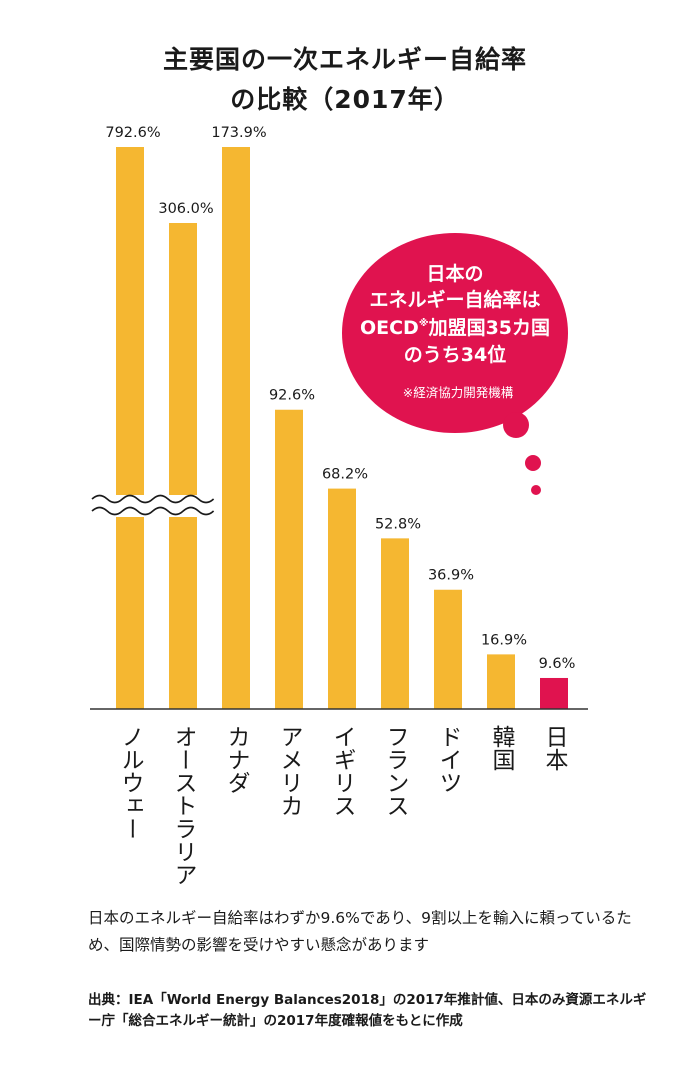 This screenshot has height=1092, width=690. What do you see at coordinates (455, 354) in the screenshot?
I see `callout-line-4: のうち34位` at bounding box center [455, 354].